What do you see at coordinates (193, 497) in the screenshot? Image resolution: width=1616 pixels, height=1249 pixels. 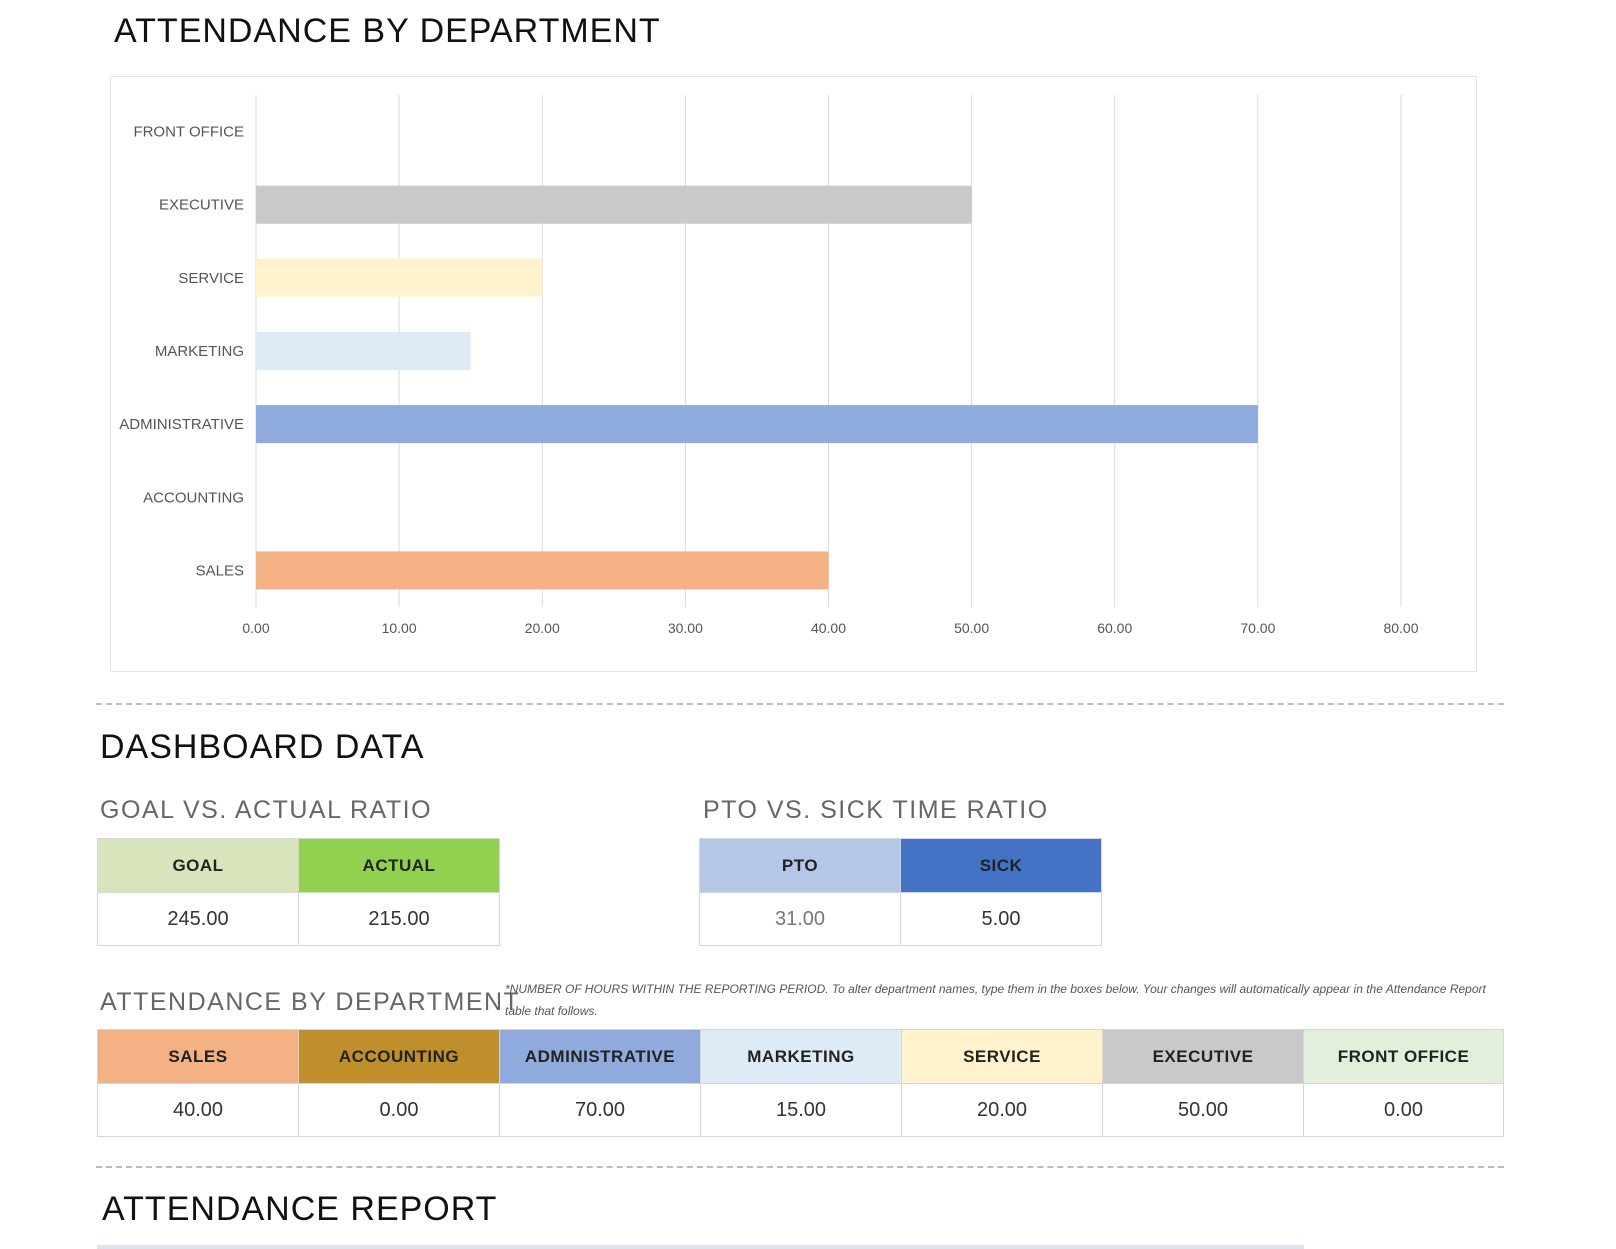 I see `category-label: ACCOUNTING` at bounding box center [193, 497].